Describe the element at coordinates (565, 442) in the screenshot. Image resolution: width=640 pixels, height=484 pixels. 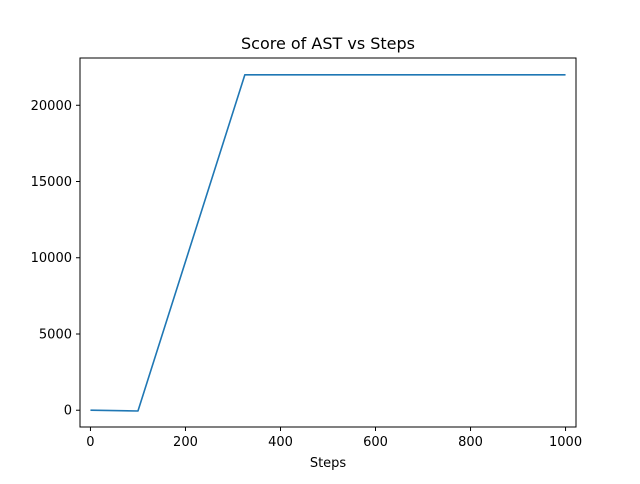
I see `x-tick-label: 1000` at that location.